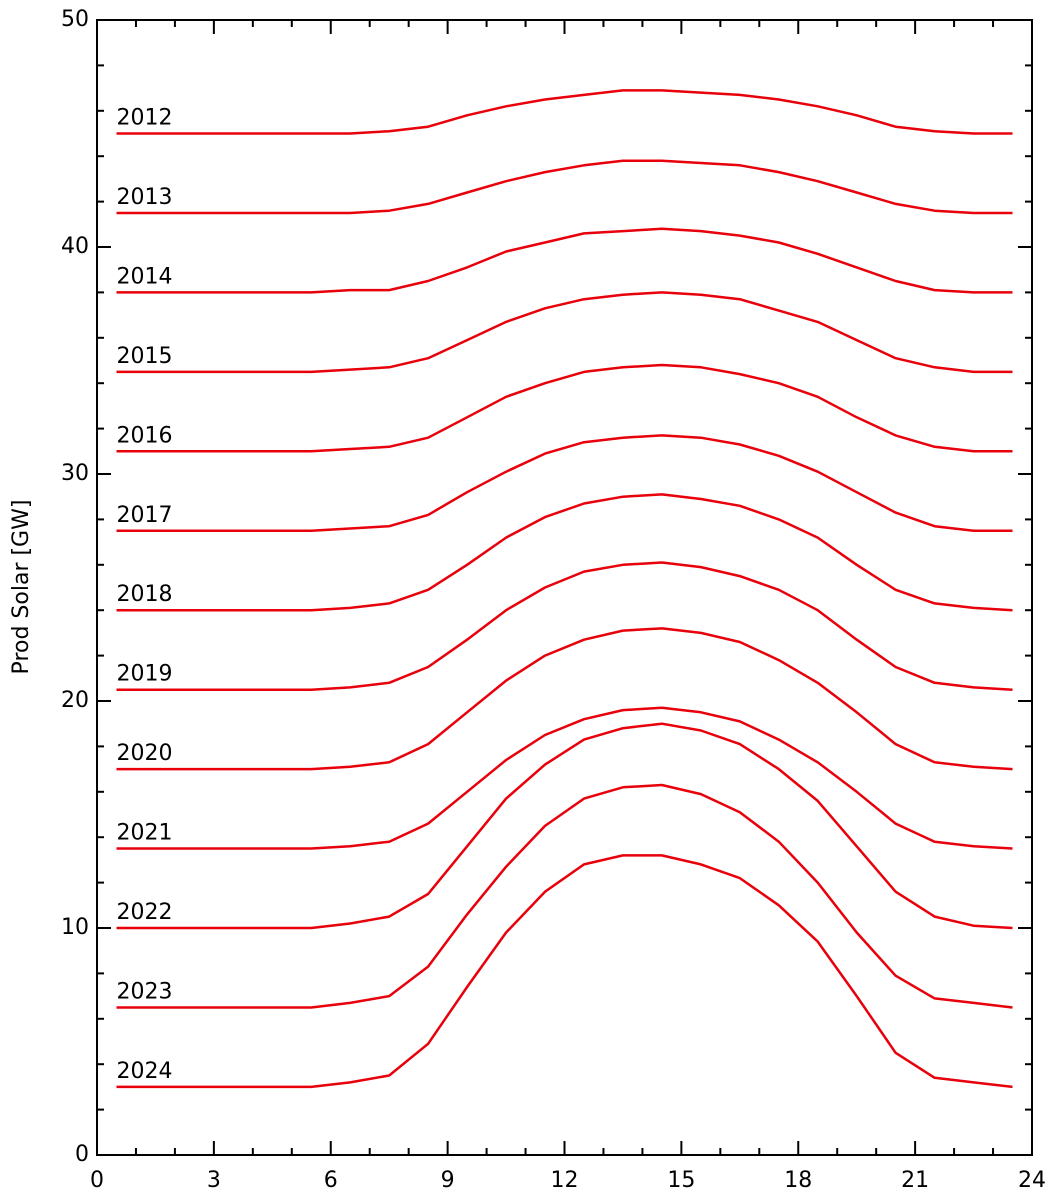 The image size is (1055, 1200). I want to click on series-label: 2021, so click(144, 833).